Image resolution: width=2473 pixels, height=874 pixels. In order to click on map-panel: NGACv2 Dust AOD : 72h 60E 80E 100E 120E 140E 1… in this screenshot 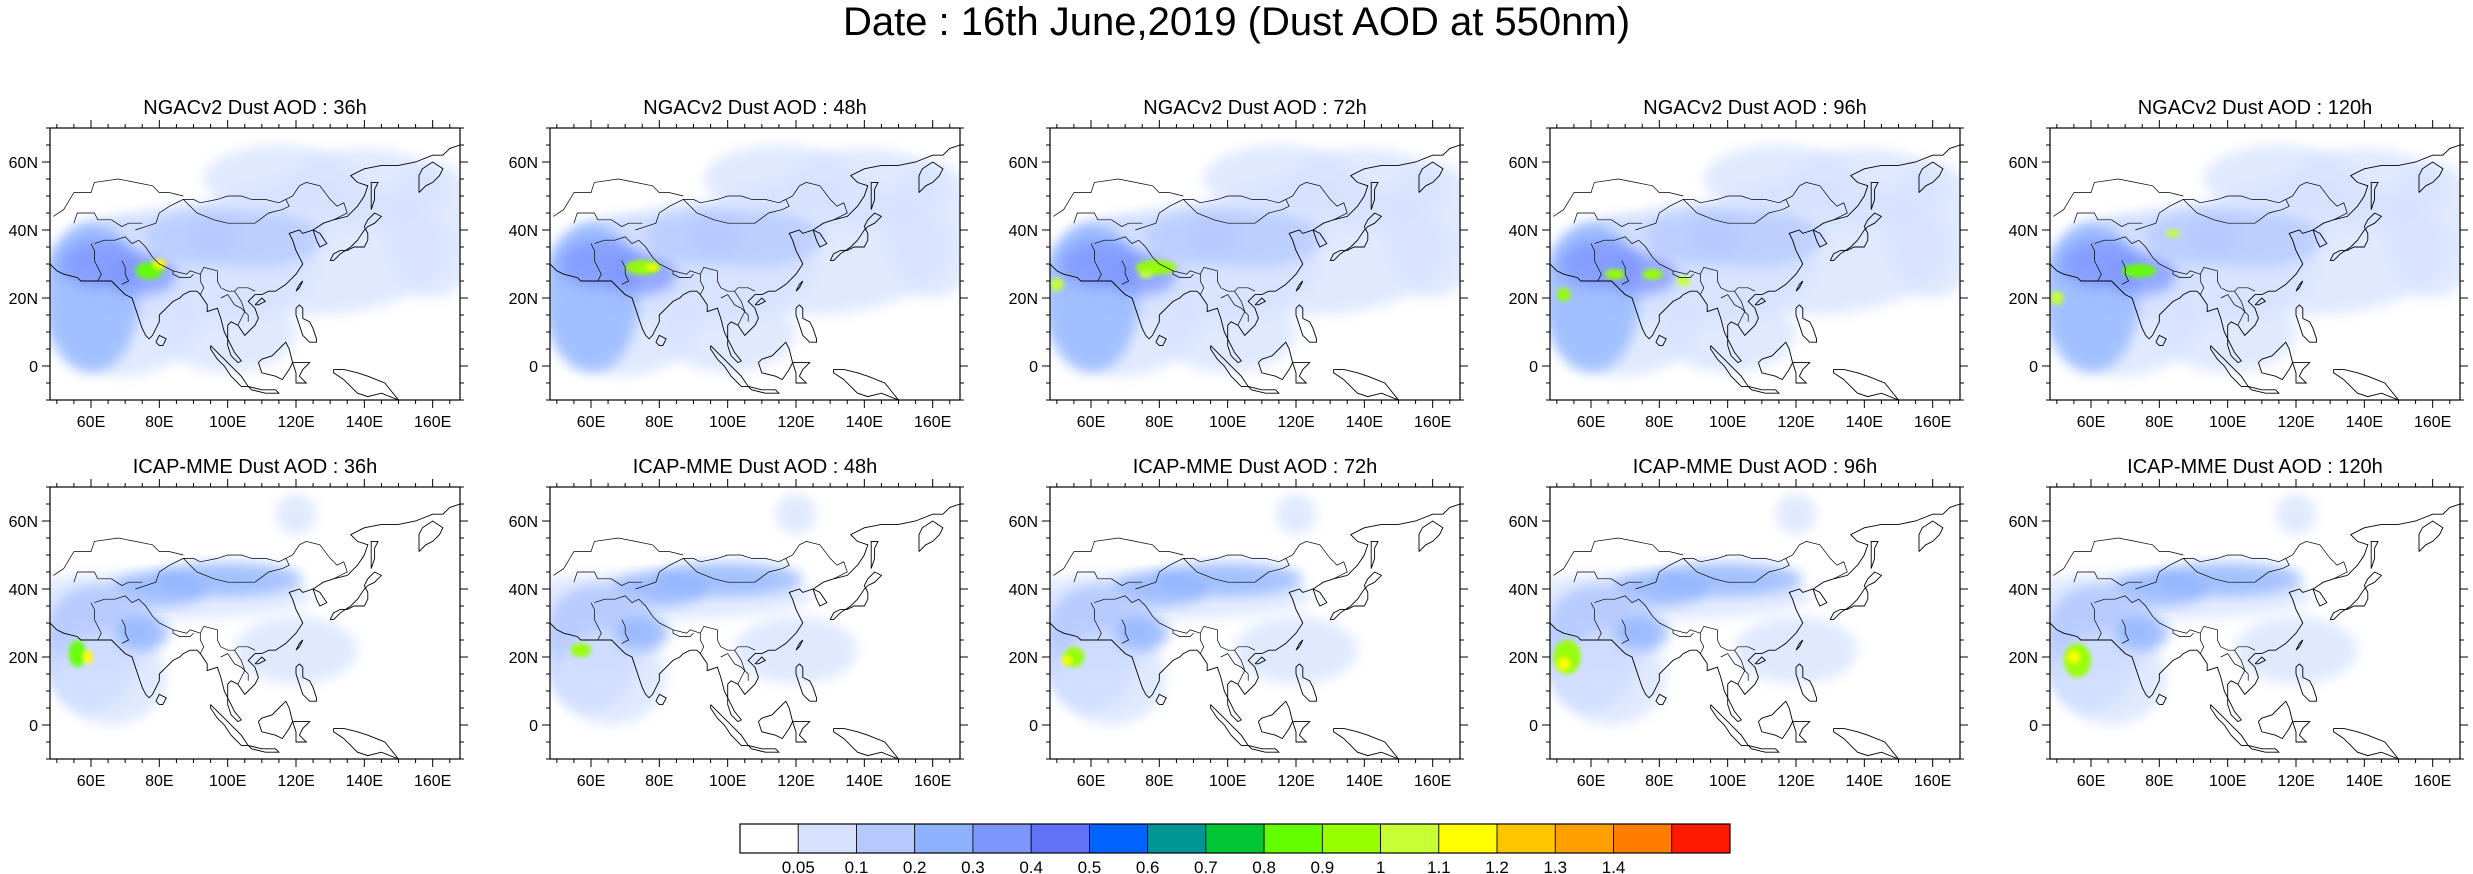, I will do `click(1238, 264)`.